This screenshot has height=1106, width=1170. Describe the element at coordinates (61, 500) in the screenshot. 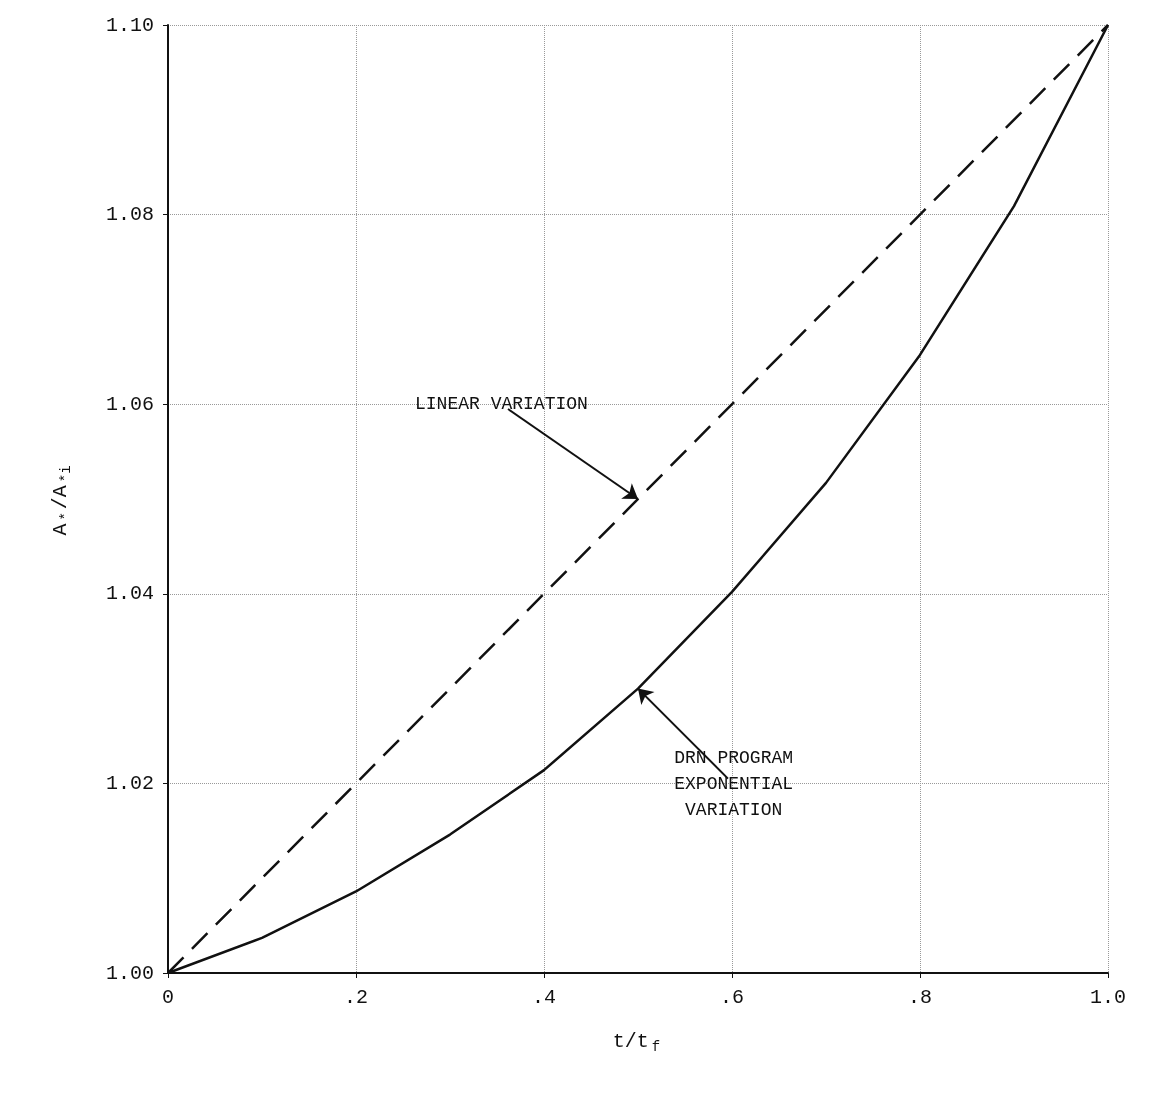

I see `y-axis-title: A*/A*i` at that location.